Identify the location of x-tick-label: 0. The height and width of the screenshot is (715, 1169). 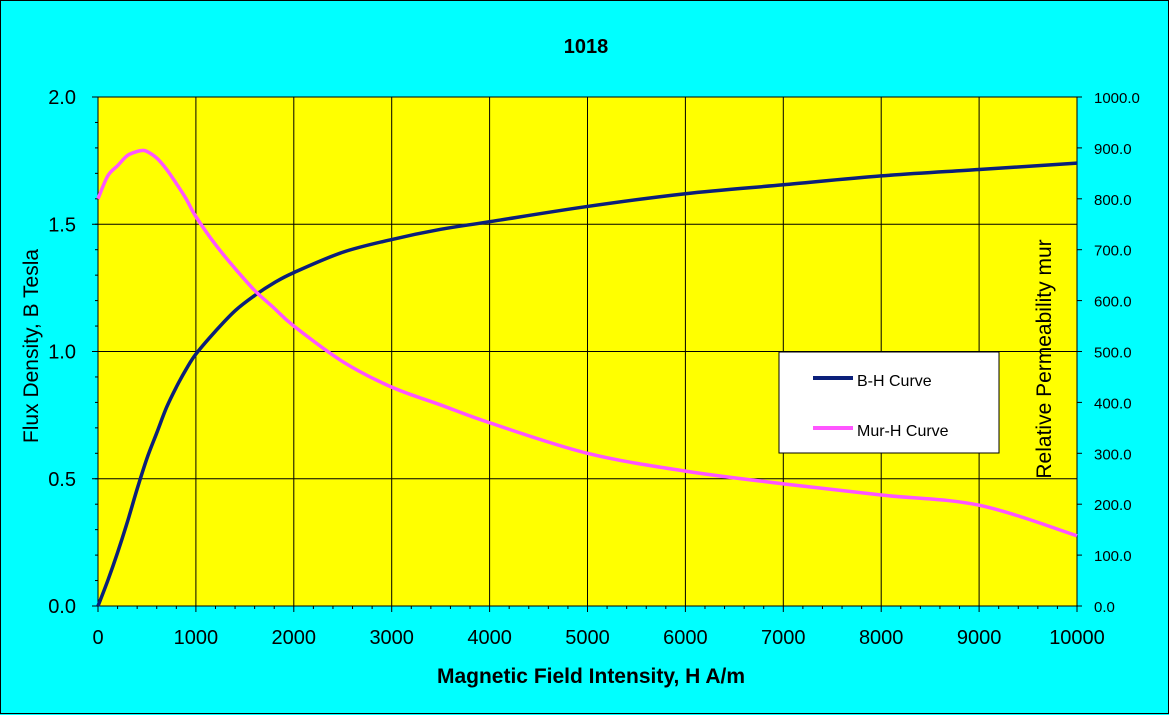
(97, 638).